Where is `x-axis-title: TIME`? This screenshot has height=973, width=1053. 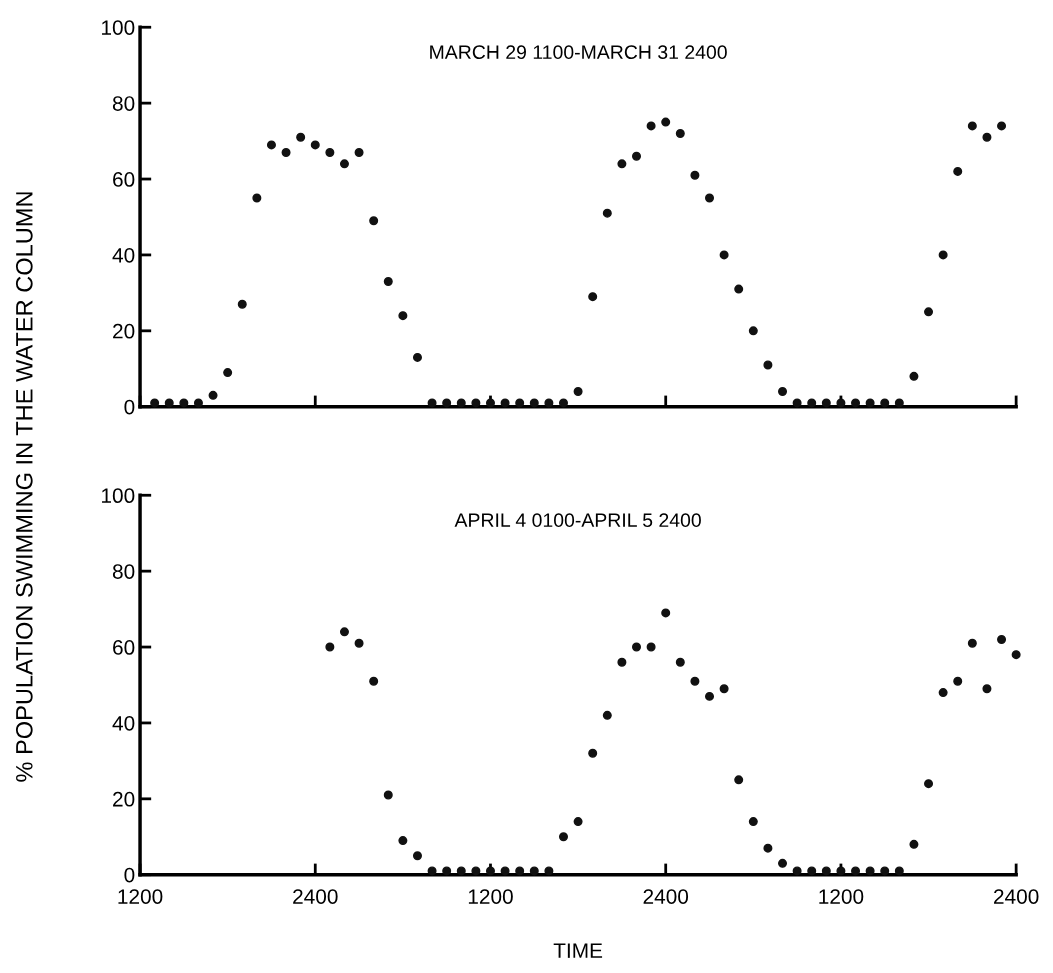
x-axis-title: TIME is located at coordinates (578, 950).